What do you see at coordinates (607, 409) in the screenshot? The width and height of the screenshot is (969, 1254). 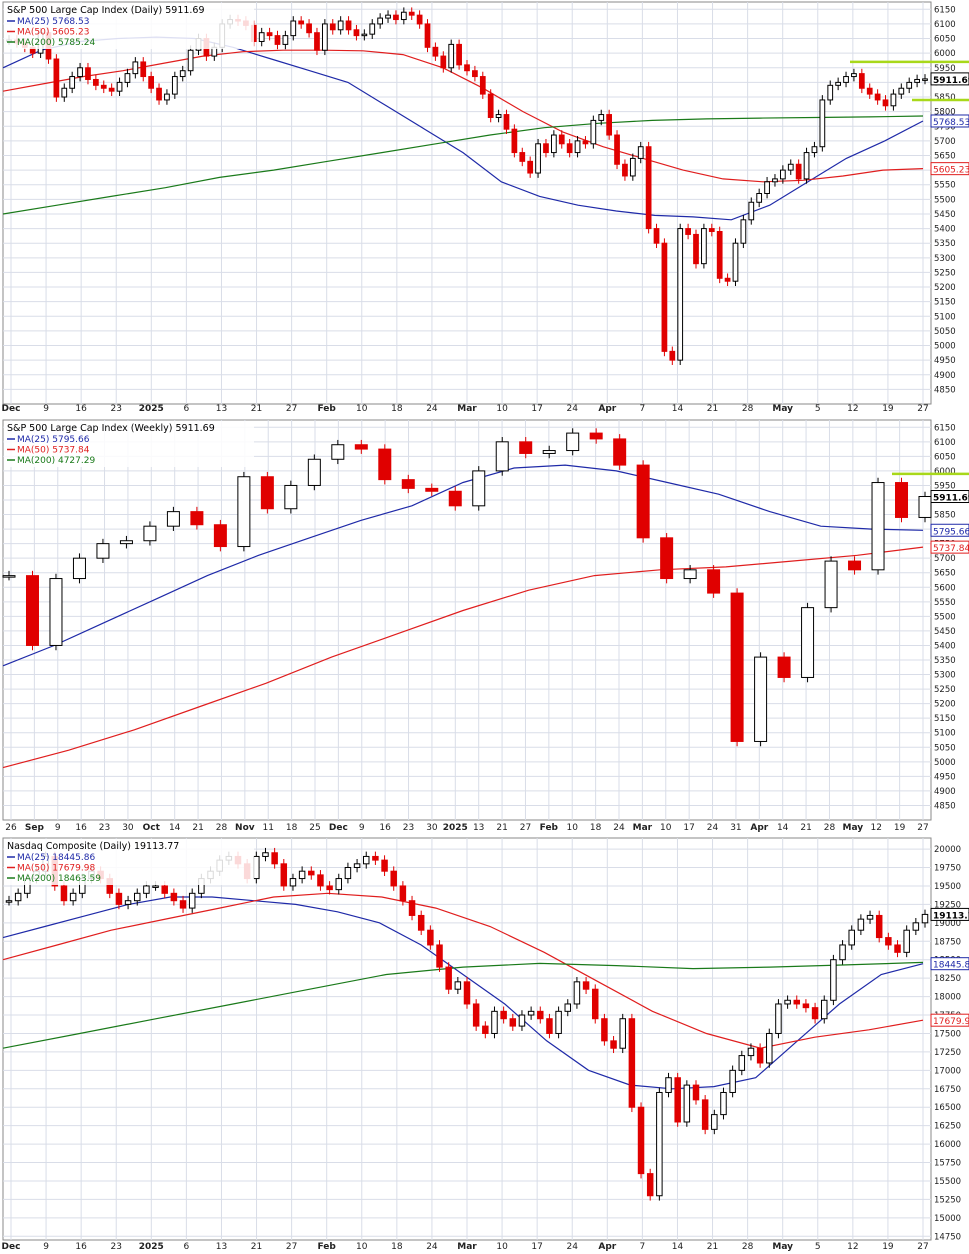 I see `x-tick-label: Apr` at bounding box center [607, 409].